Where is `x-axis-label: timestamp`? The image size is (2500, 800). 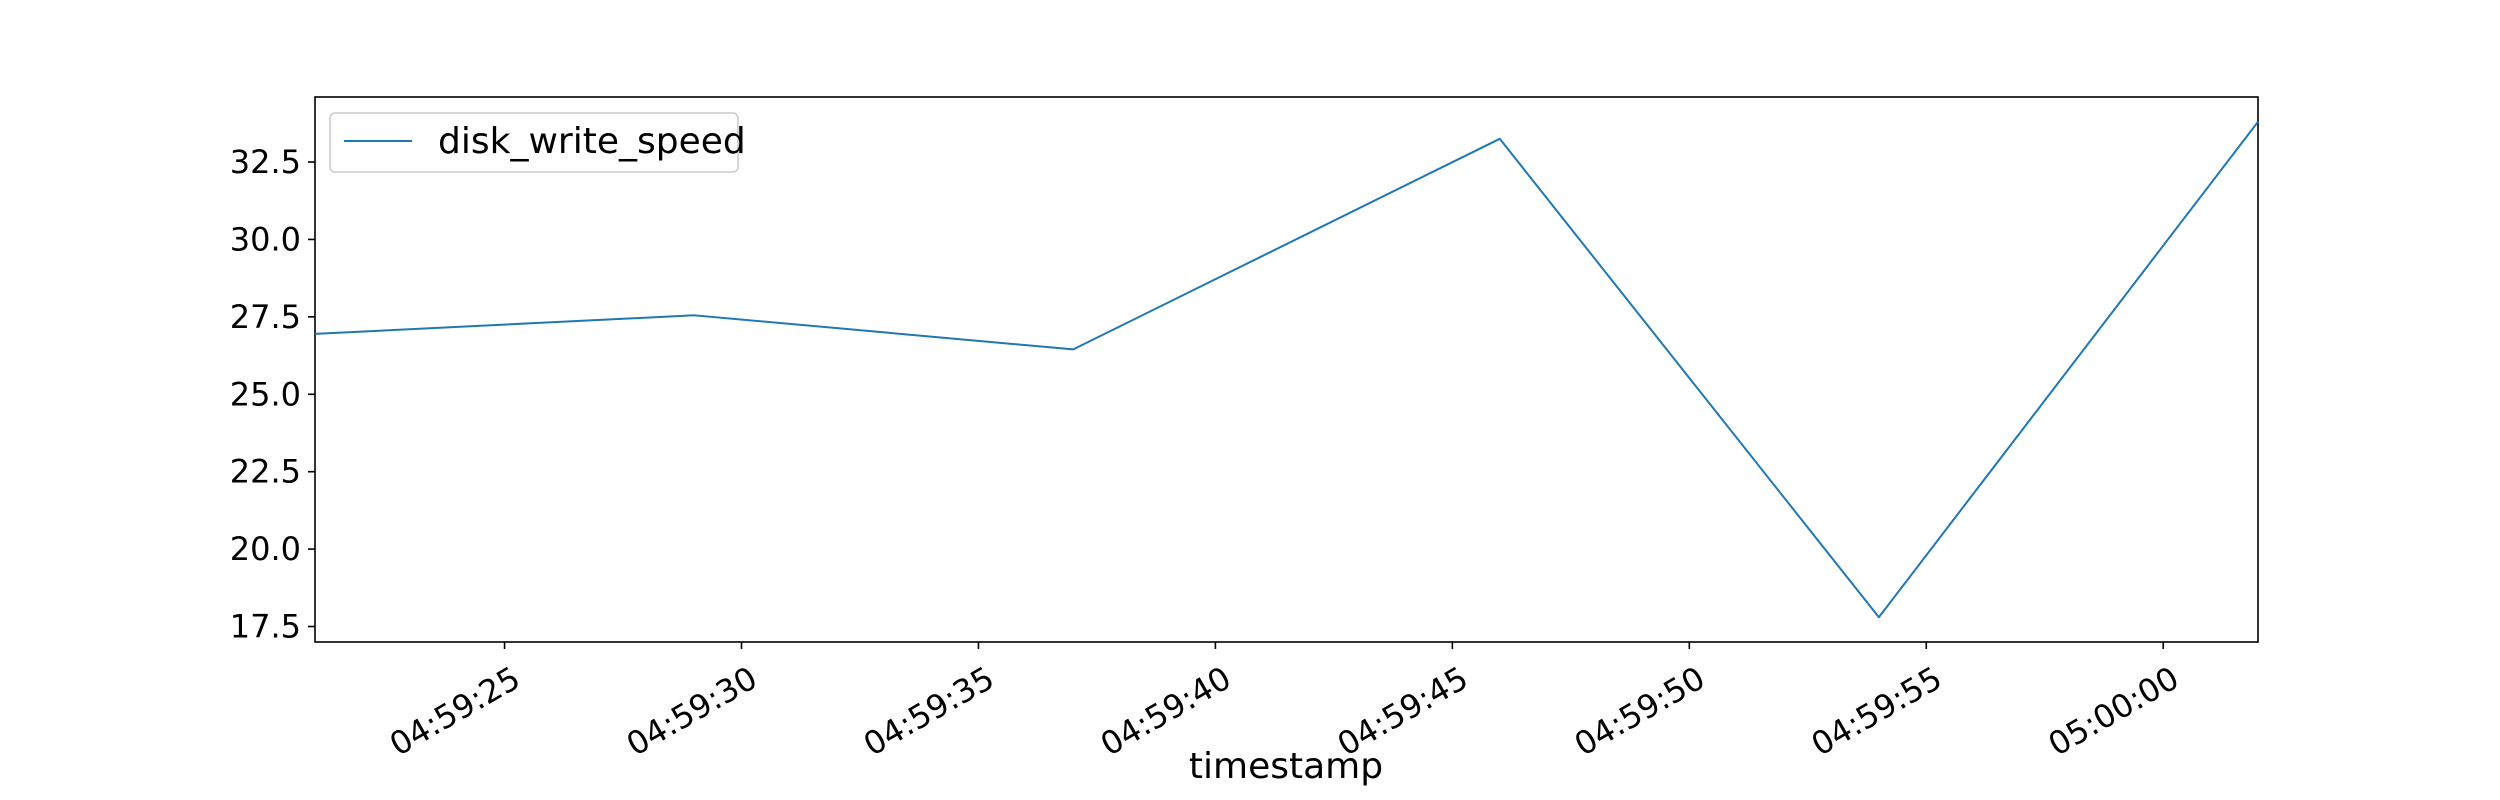
x-axis-label: timestamp is located at coordinates (1286, 766).